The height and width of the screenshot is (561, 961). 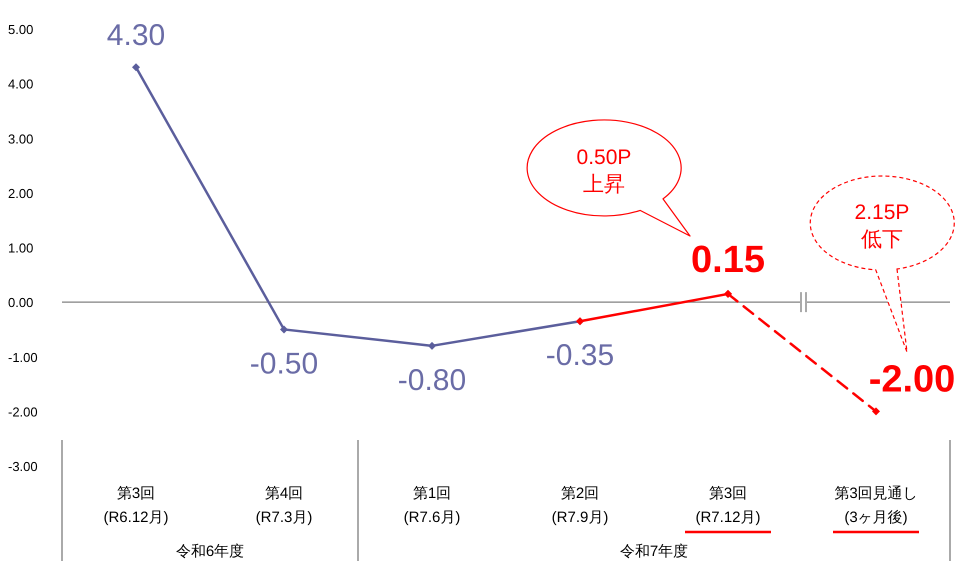 I want to click on annotation: 0.50P 上昇, so click(x=604, y=171).